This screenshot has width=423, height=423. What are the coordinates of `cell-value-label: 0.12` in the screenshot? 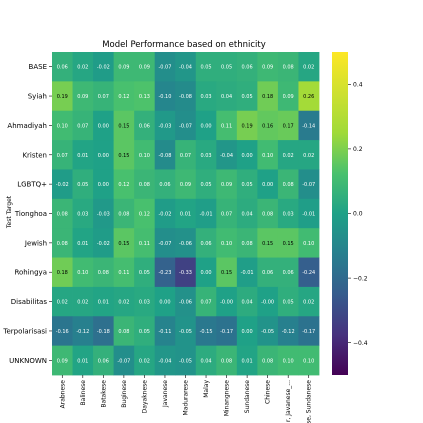 It's located at (123, 97).